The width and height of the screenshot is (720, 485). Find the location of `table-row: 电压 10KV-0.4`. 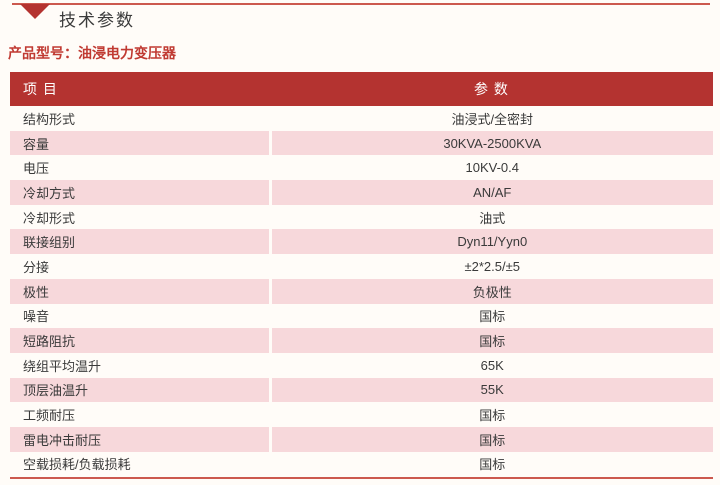

table-row: 电压 10KV-0.4 is located at coordinates (361, 168).